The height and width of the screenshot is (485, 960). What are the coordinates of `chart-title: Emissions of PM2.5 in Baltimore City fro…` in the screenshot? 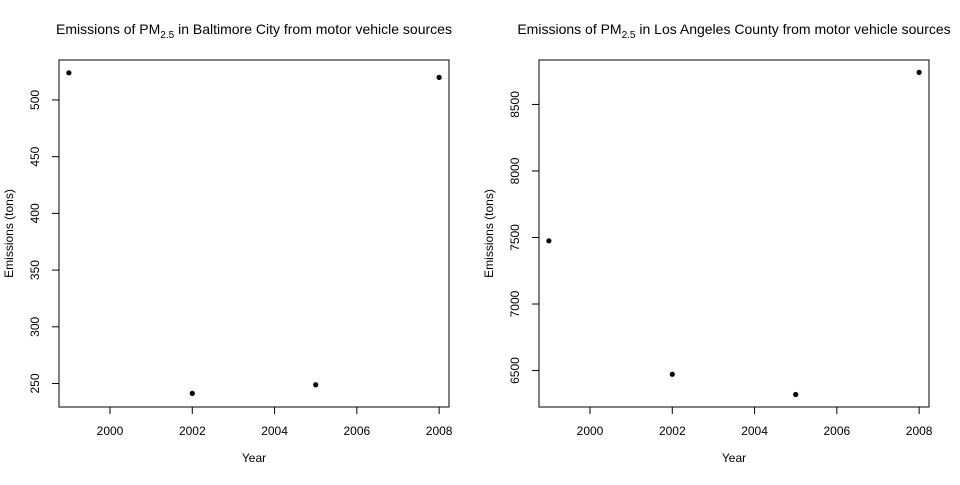 It's located at (254, 31).